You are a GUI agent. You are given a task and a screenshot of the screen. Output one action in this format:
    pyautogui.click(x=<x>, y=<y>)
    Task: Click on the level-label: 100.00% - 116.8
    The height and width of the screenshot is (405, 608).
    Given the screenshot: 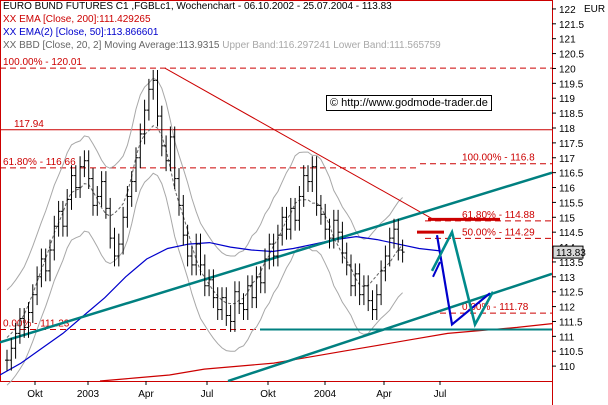 What is the action you would take?
    pyautogui.click(x=498, y=158)
    